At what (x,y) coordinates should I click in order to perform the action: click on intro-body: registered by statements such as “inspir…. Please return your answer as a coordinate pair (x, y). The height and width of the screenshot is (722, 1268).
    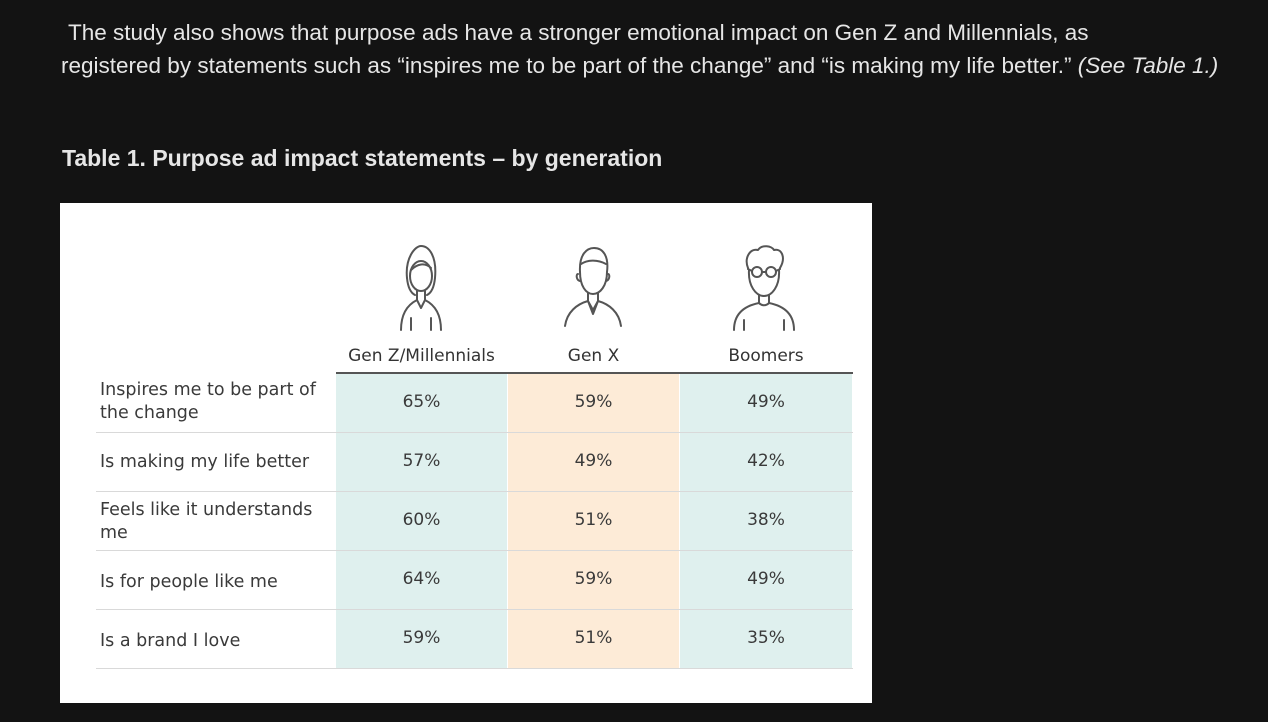
    Looking at the image, I should click on (569, 65).